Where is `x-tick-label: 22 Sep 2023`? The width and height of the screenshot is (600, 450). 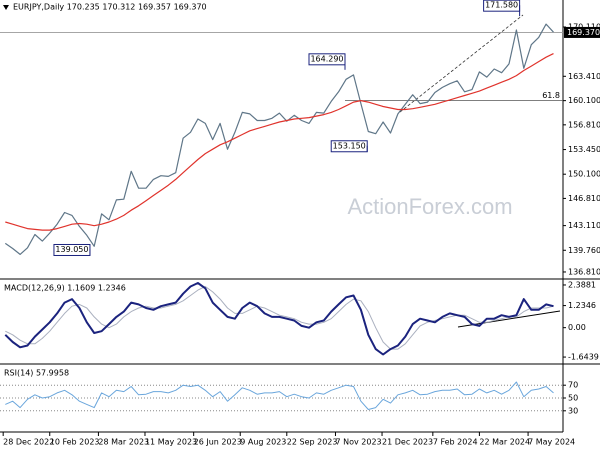
x-tick-label: 22 Sep 2023 is located at coordinates (312, 442).